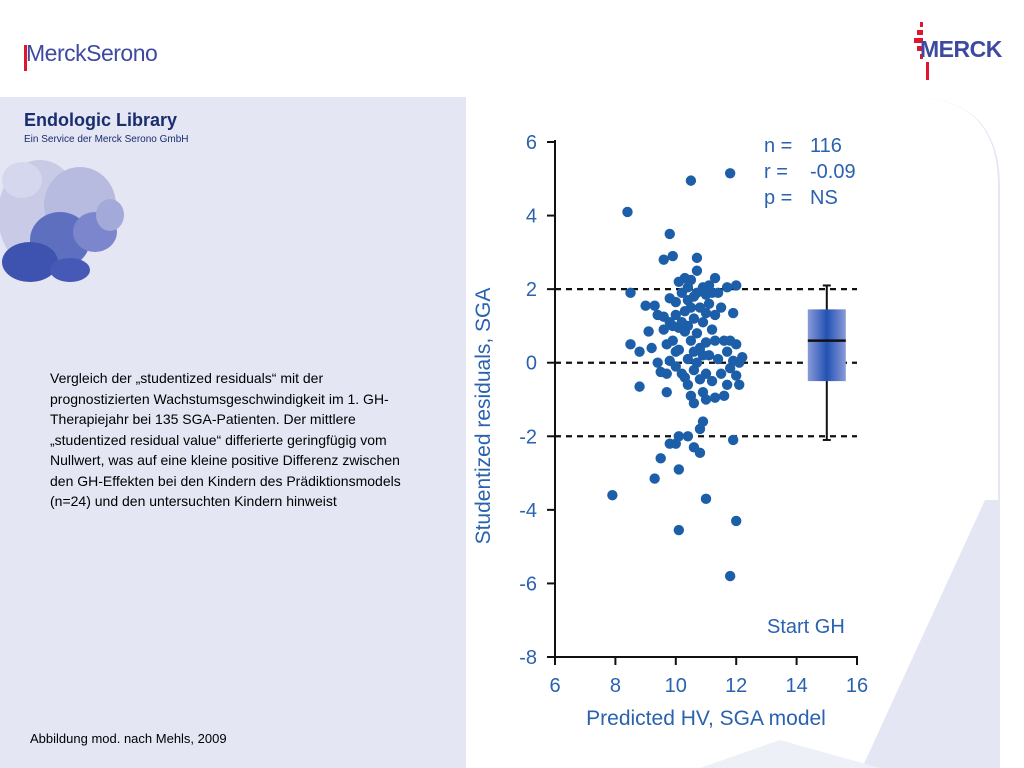 The height and width of the screenshot is (768, 1024). I want to click on merck-logo: MERCK, so click(961, 49).